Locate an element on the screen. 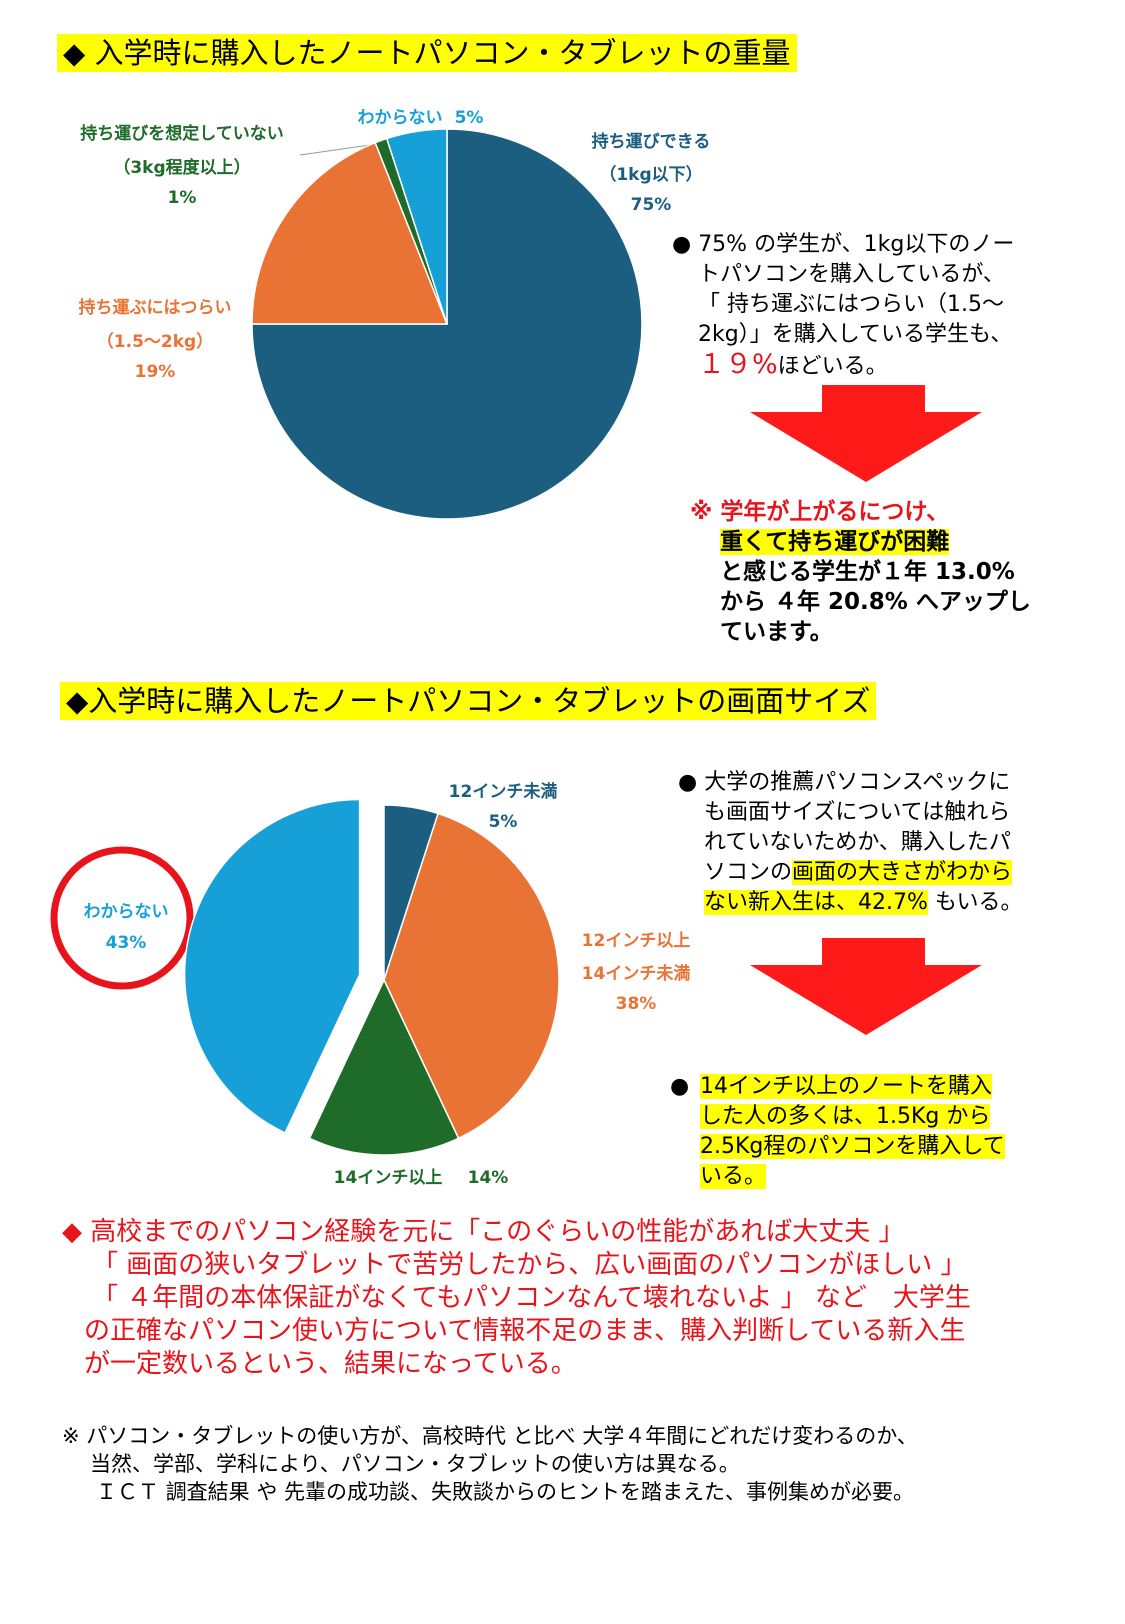  value-label: 38% is located at coordinates (636, 1004).